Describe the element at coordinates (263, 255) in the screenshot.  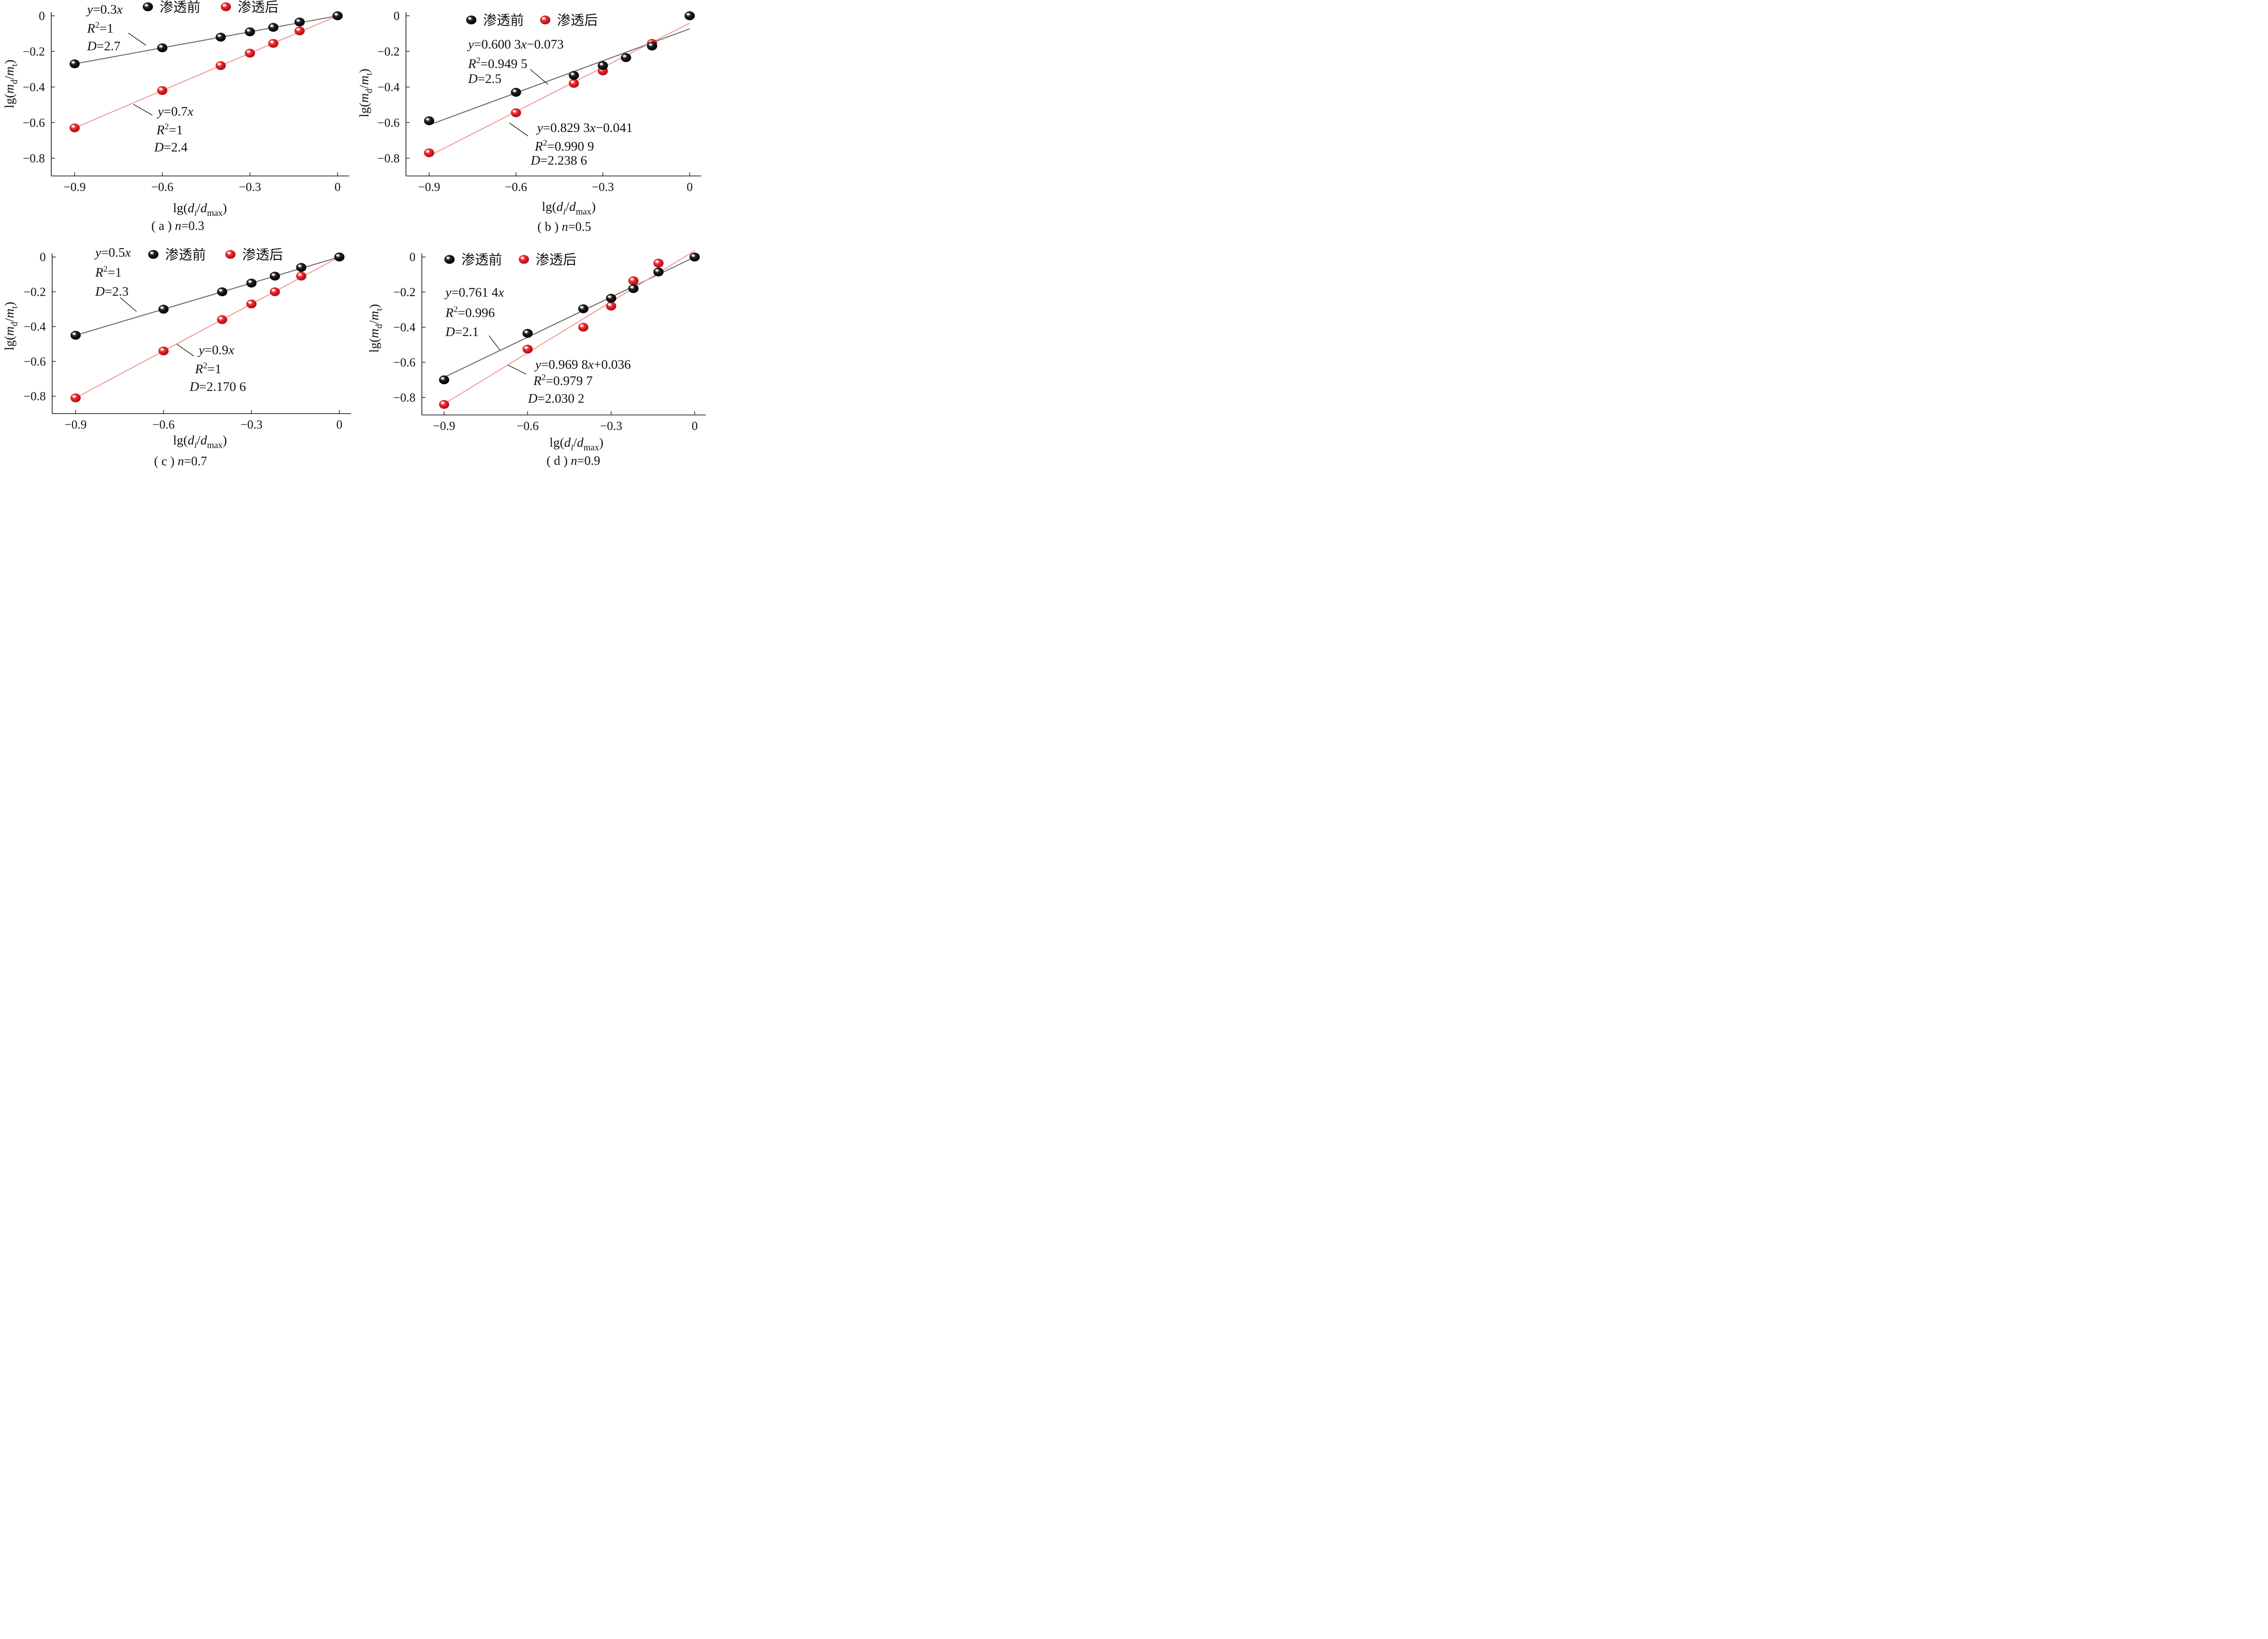
I see `legend-label: 渗透后` at that location.